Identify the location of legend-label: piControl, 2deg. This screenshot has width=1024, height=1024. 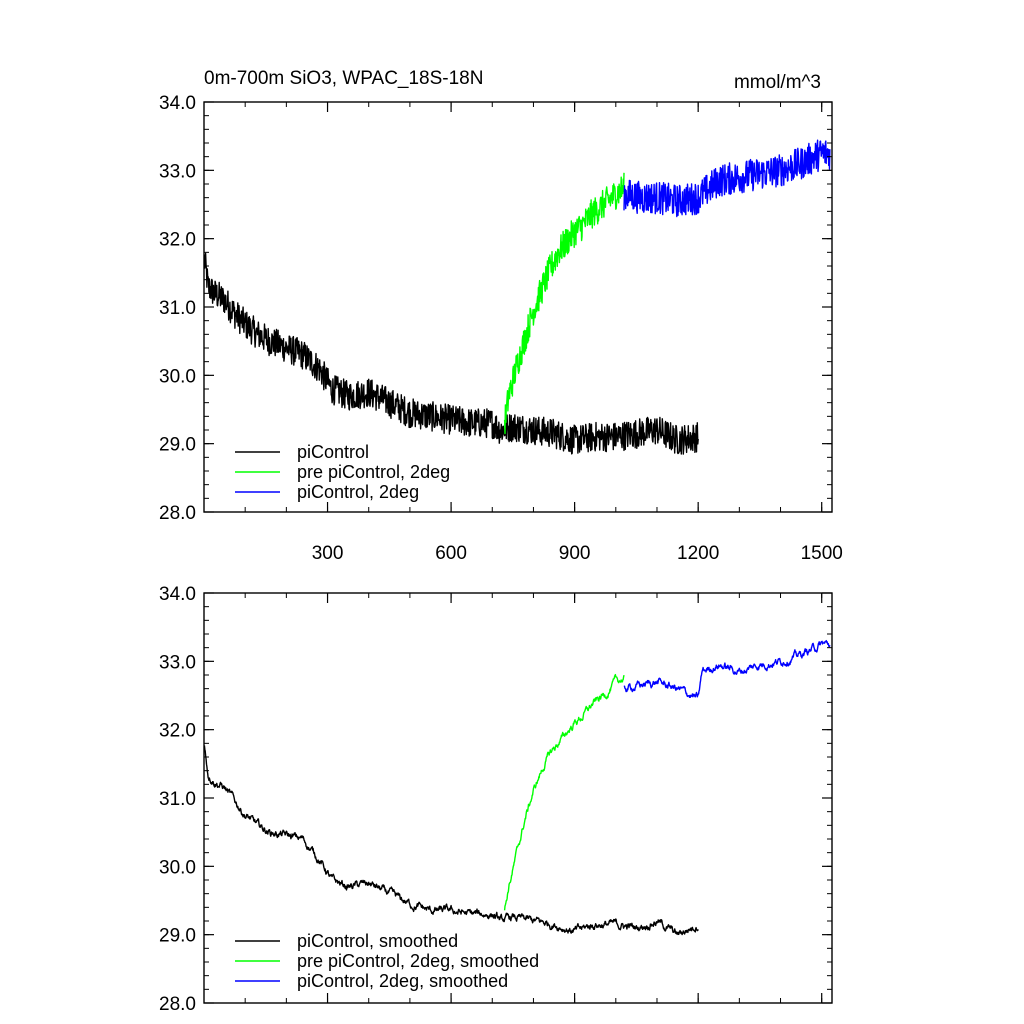
(358, 492).